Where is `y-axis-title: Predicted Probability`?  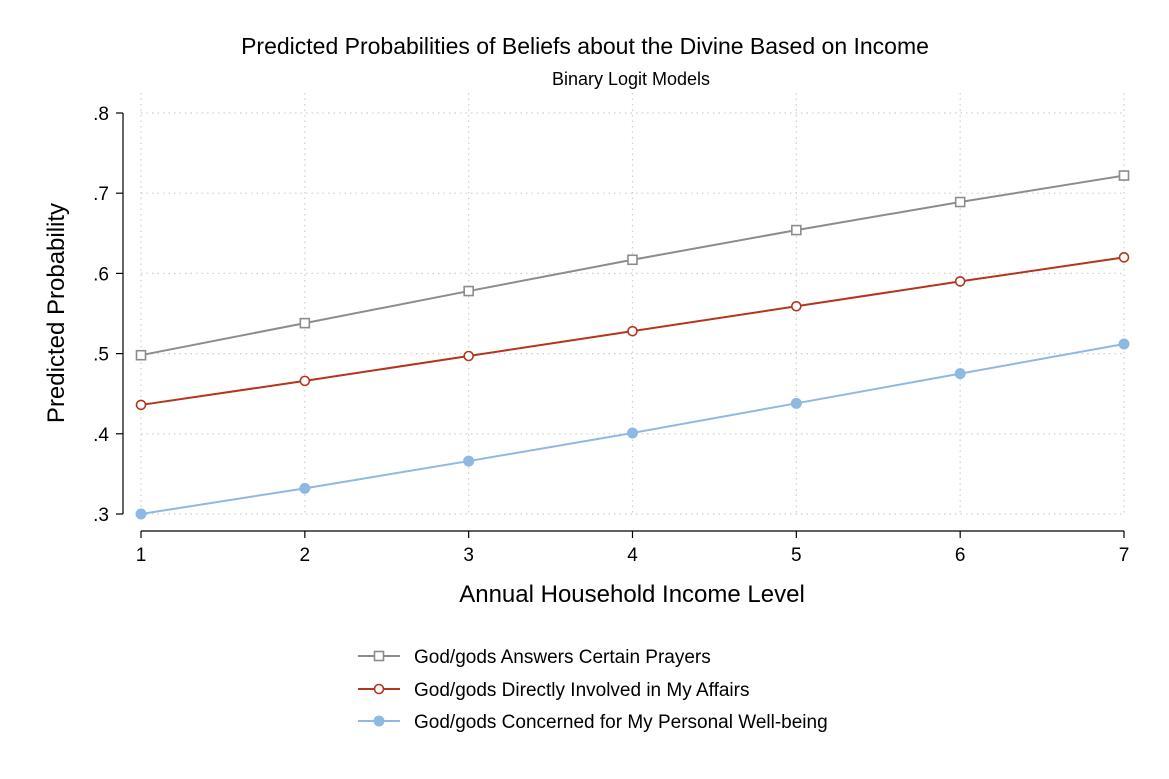 y-axis-title: Predicted Probability is located at coordinates (56, 313).